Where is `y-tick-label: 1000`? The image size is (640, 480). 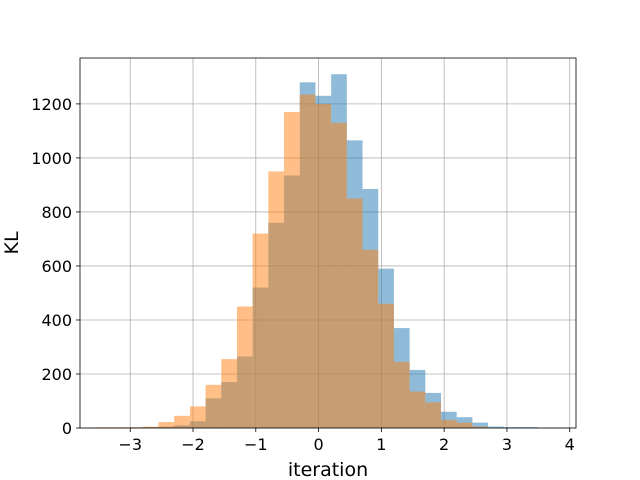 y-tick-label: 1000 is located at coordinates (51, 158).